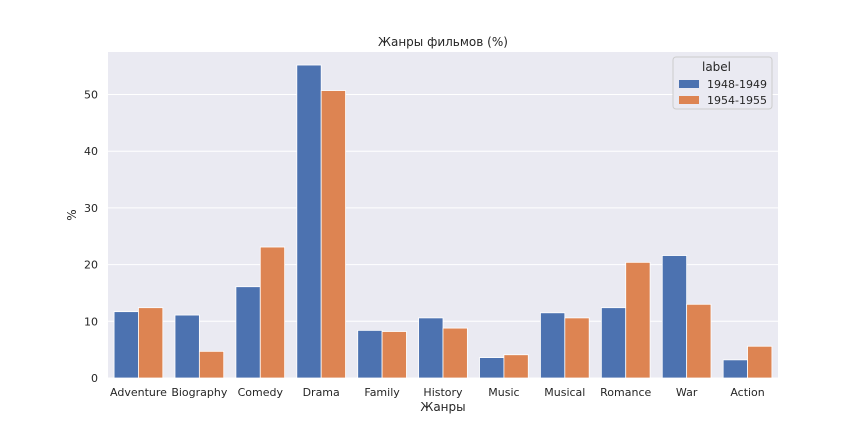 The height and width of the screenshot is (436, 864). Describe the element at coordinates (625, 392) in the screenshot. I see `x-tick-label: Romance` at that location.